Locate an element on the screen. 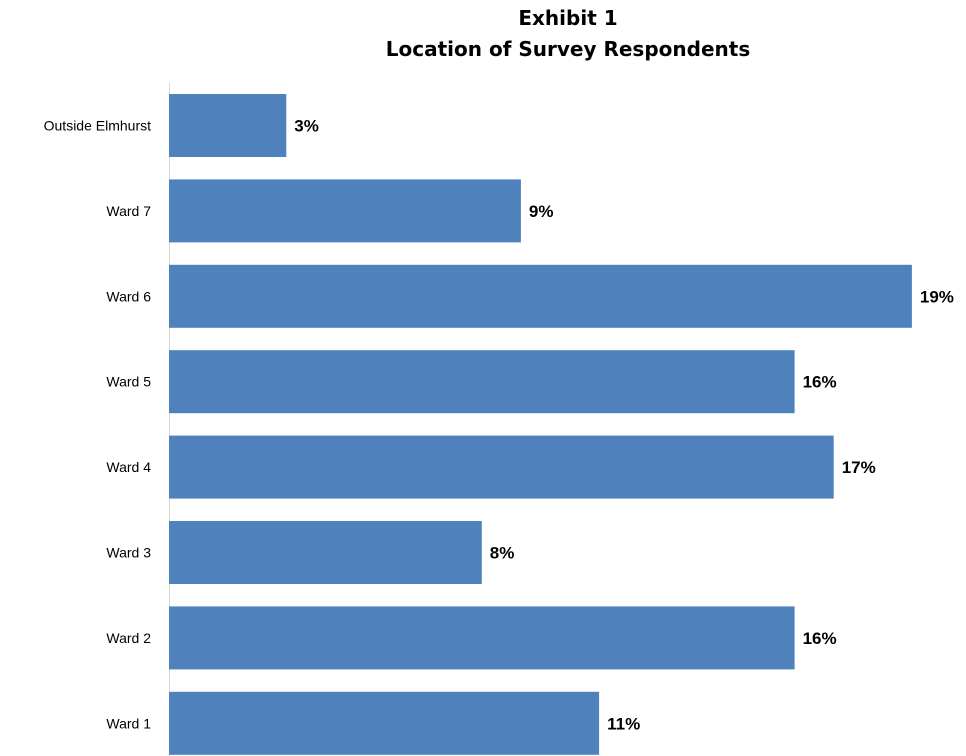  chart-subtitle: Location of Survey Respondents is located at coordinates (568, 49).